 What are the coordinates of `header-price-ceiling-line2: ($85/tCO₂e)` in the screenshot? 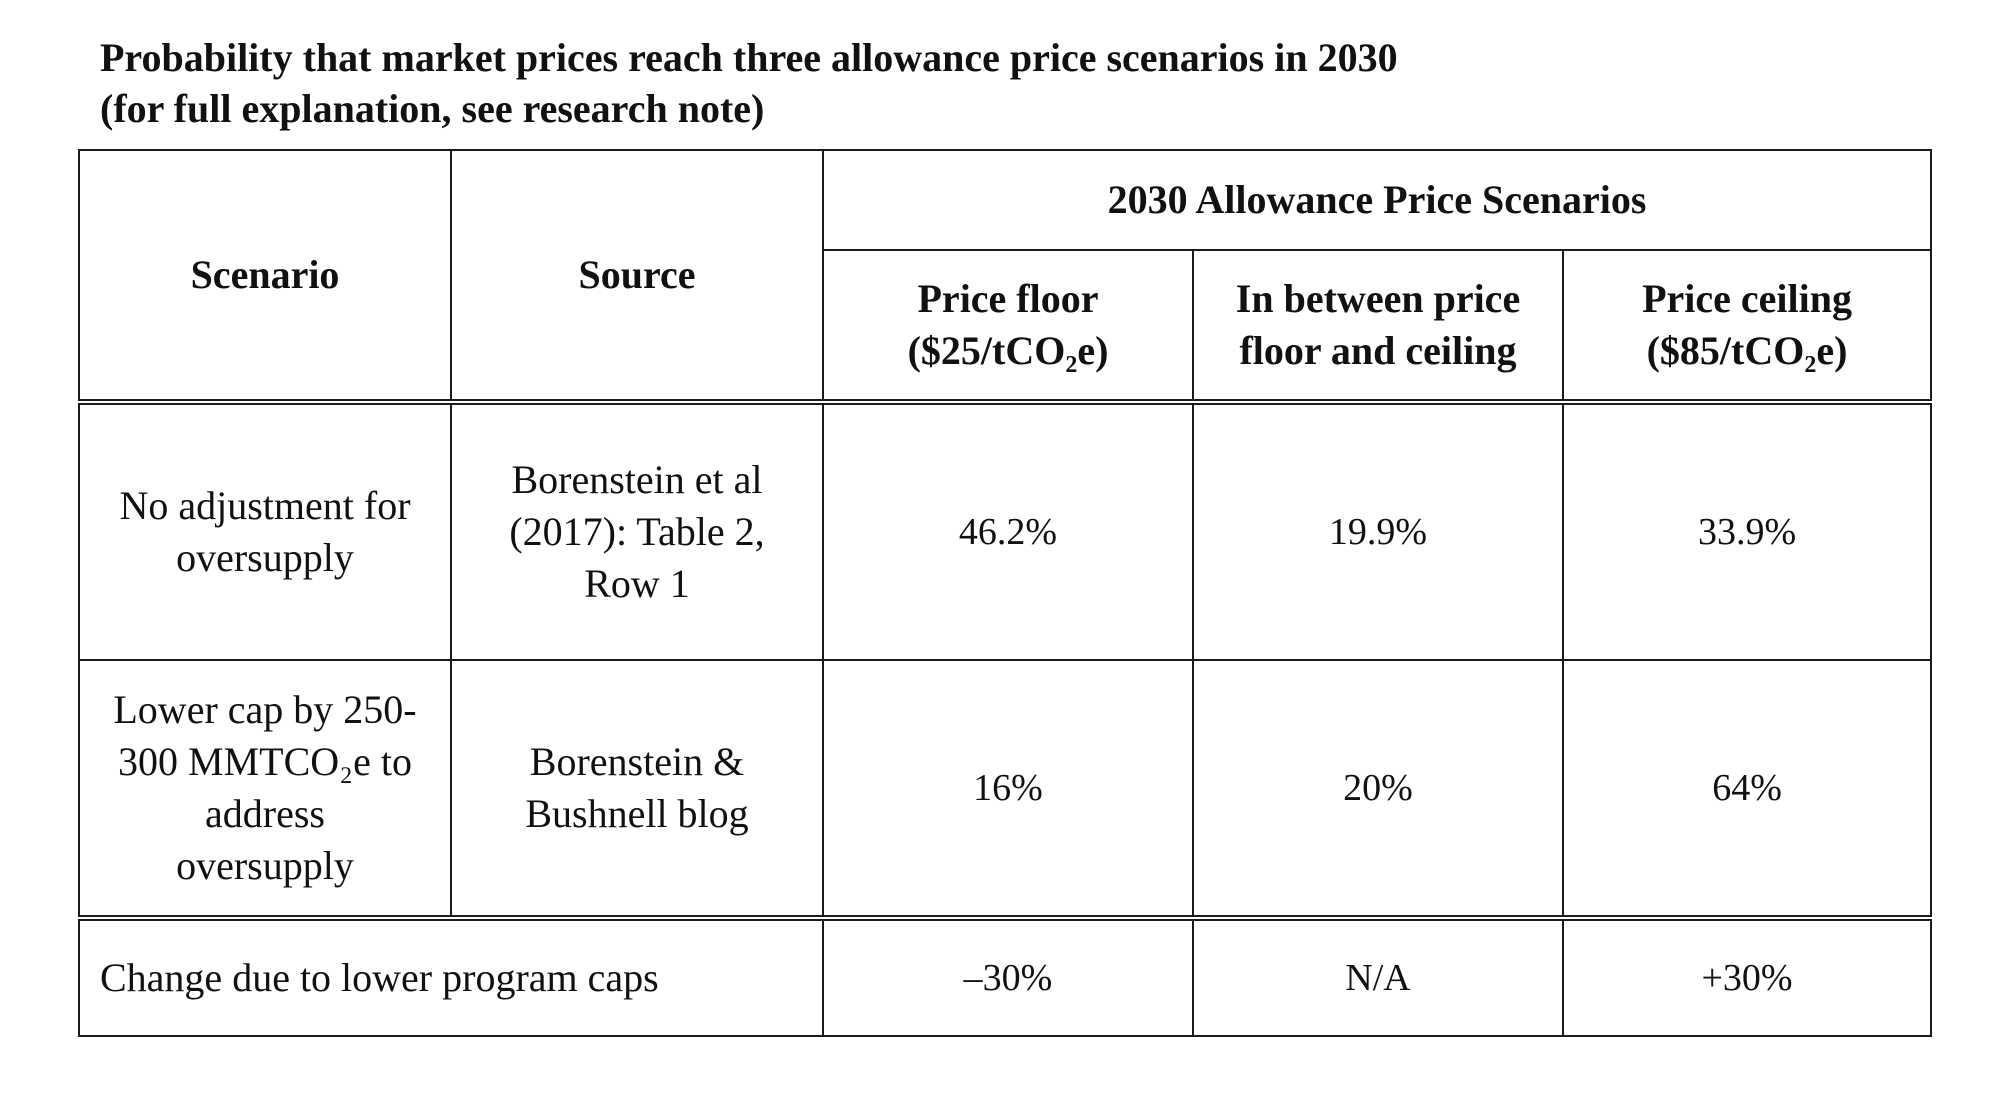 It's located at (1747, 350).